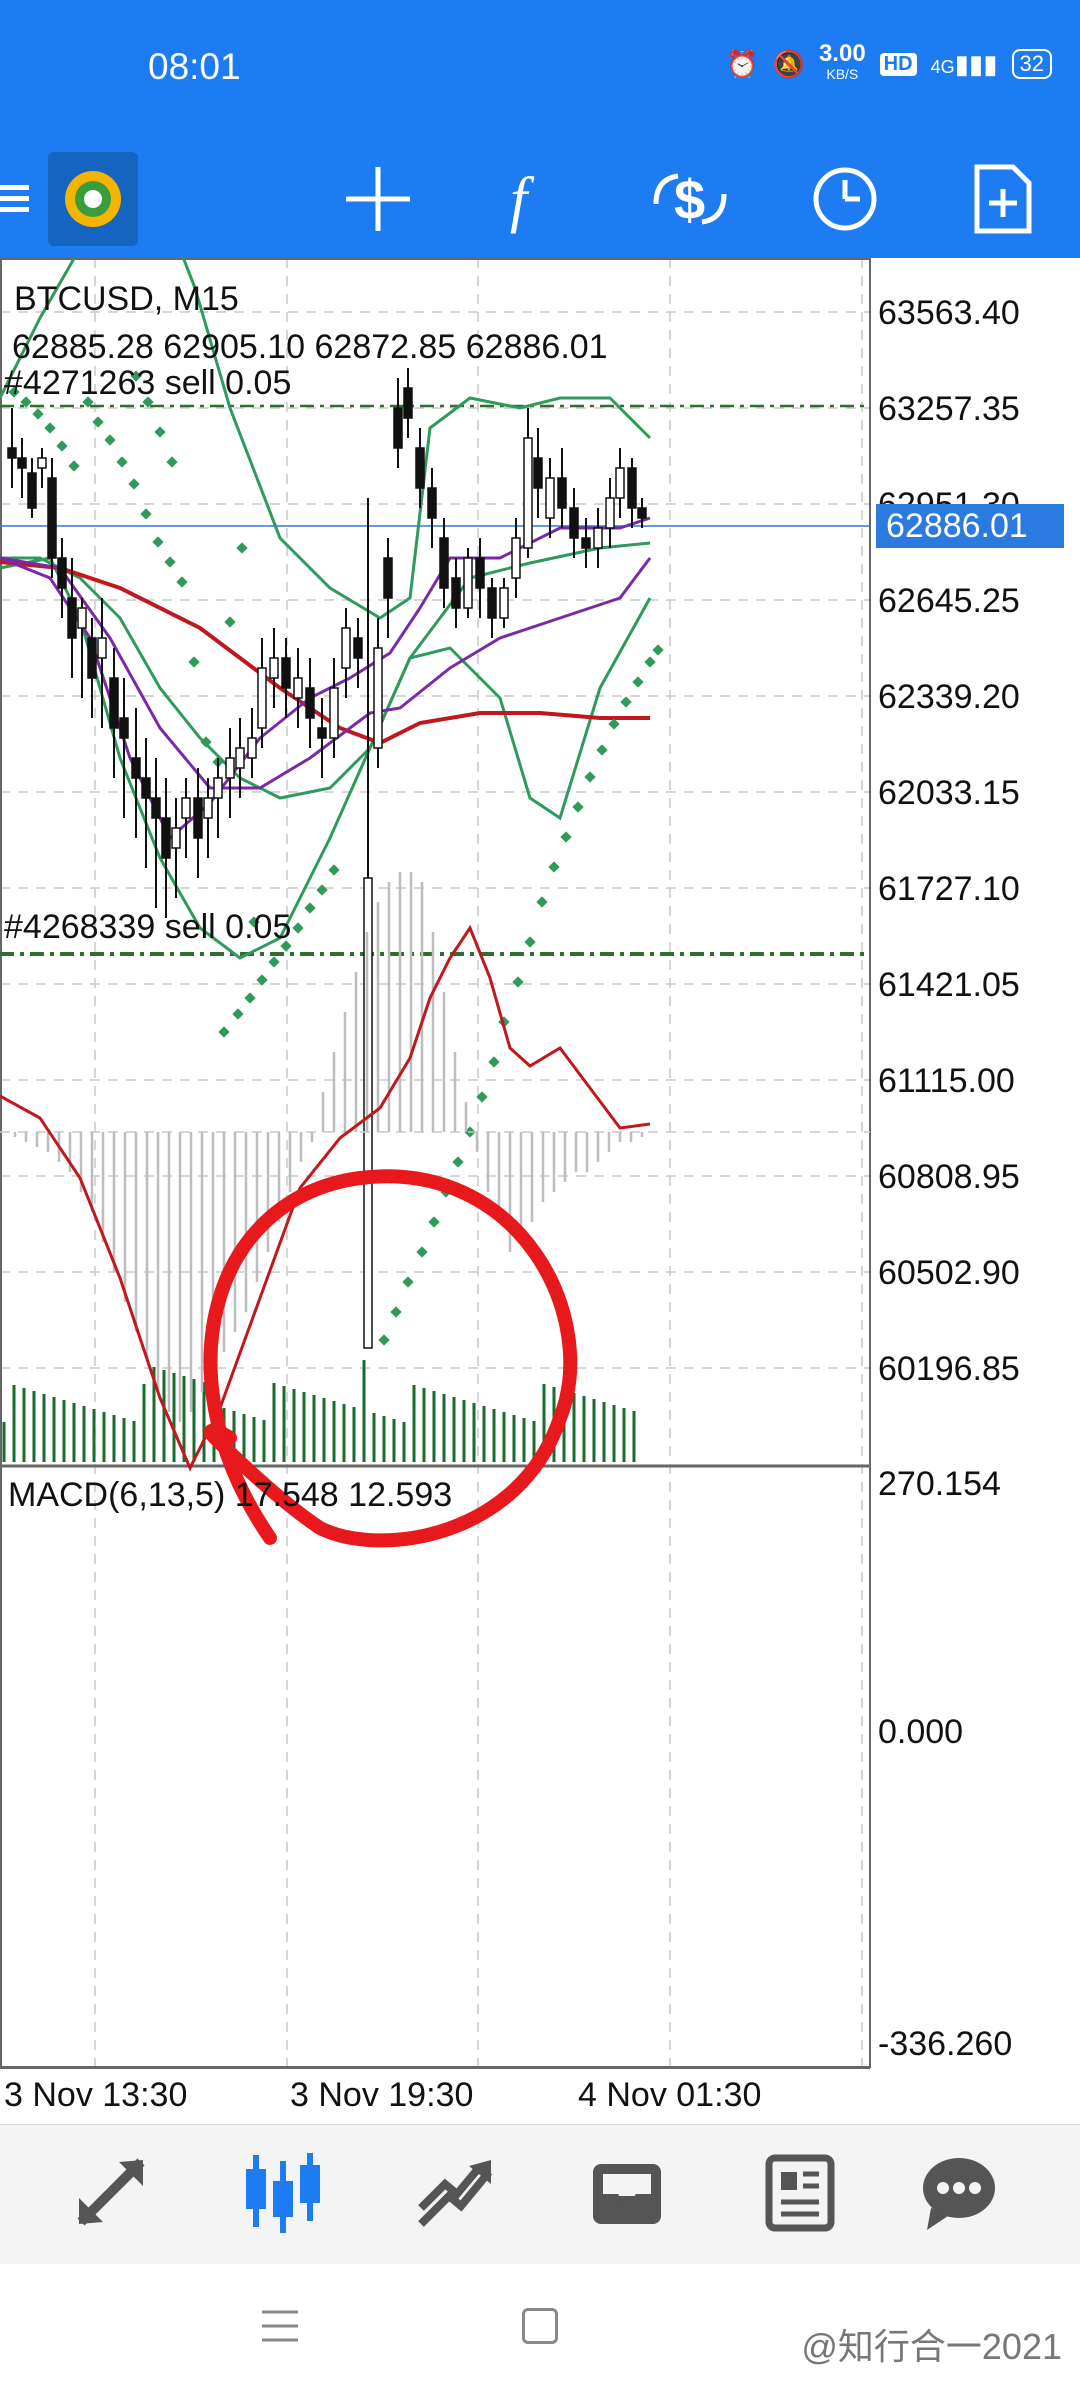  I want to click on new-order-icon, so click(1003, 199).